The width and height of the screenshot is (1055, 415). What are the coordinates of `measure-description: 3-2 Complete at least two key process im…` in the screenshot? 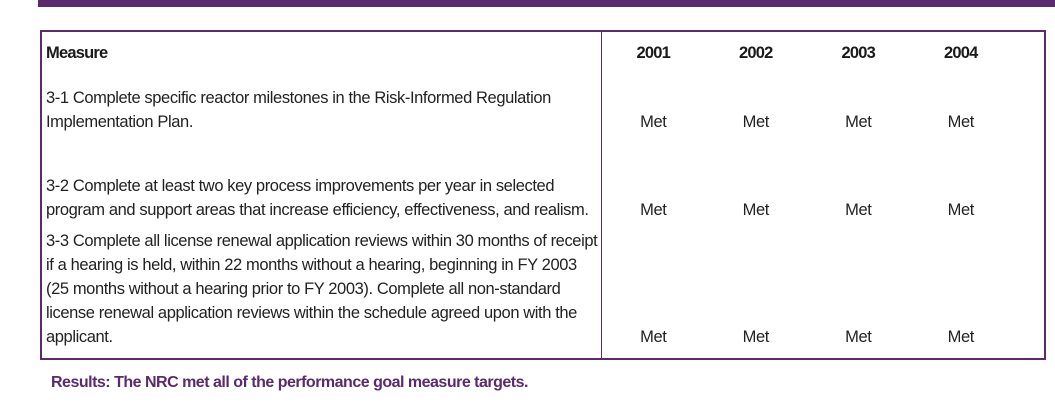 It's located at (317, 198).